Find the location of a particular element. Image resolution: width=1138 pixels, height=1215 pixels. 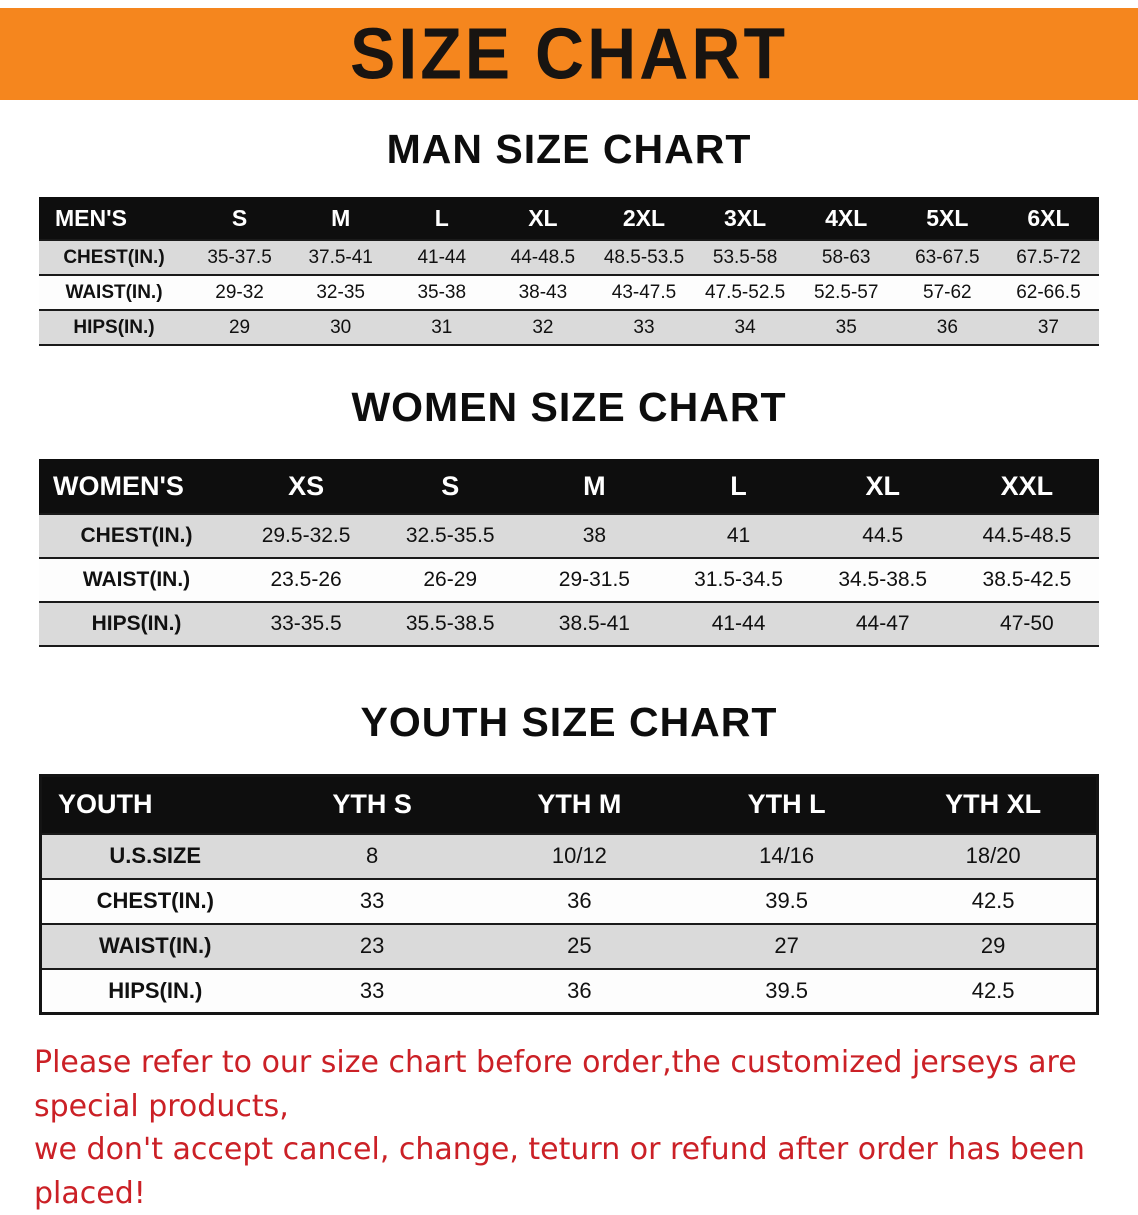

measurement-value-cell: 29-32 is located at coordinates (239, 292).